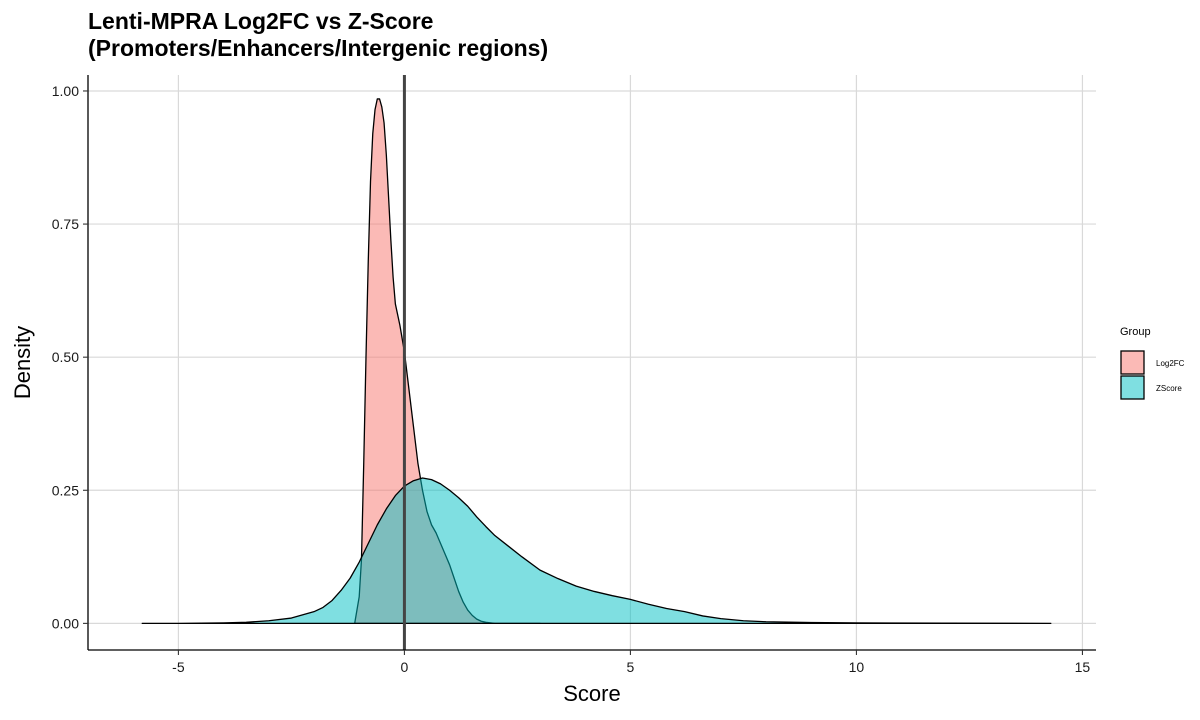  I want to click on y-tick-label: 0.50, so click(65, 357).